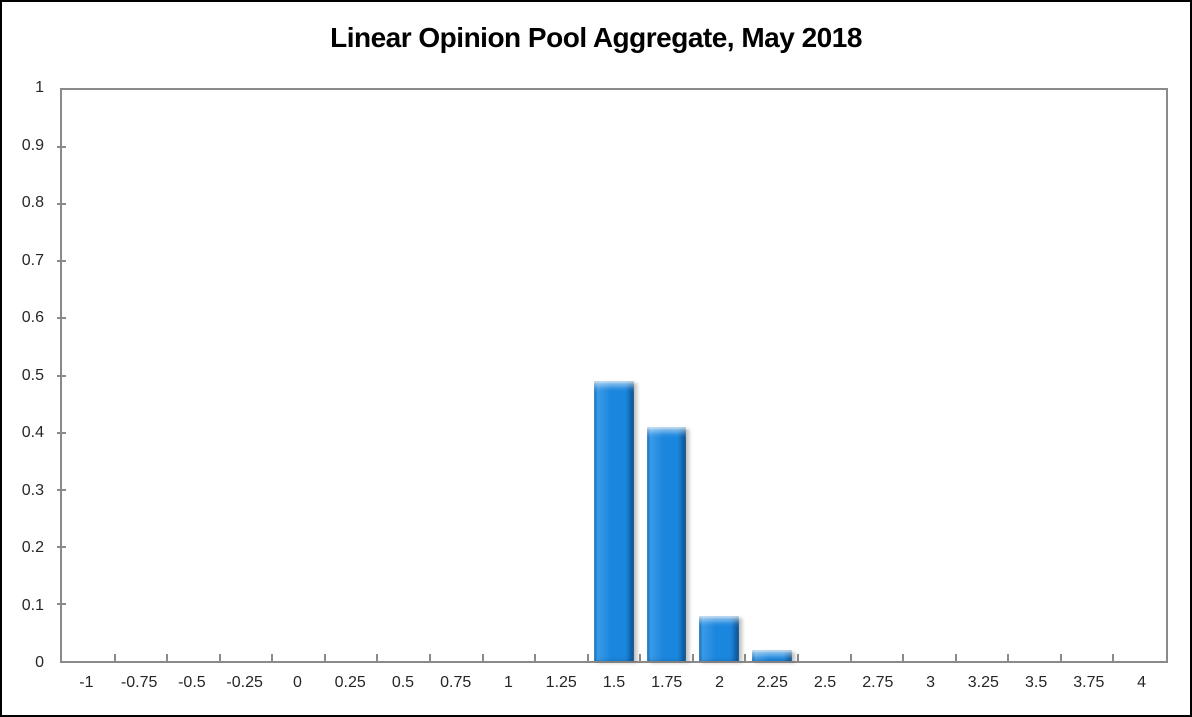 The image size is (1192, 717). What do you see at coordinates (39, 87) in the screenshot?
I see `y-axis-tick-label: 1` at bounding box center [39, 87].